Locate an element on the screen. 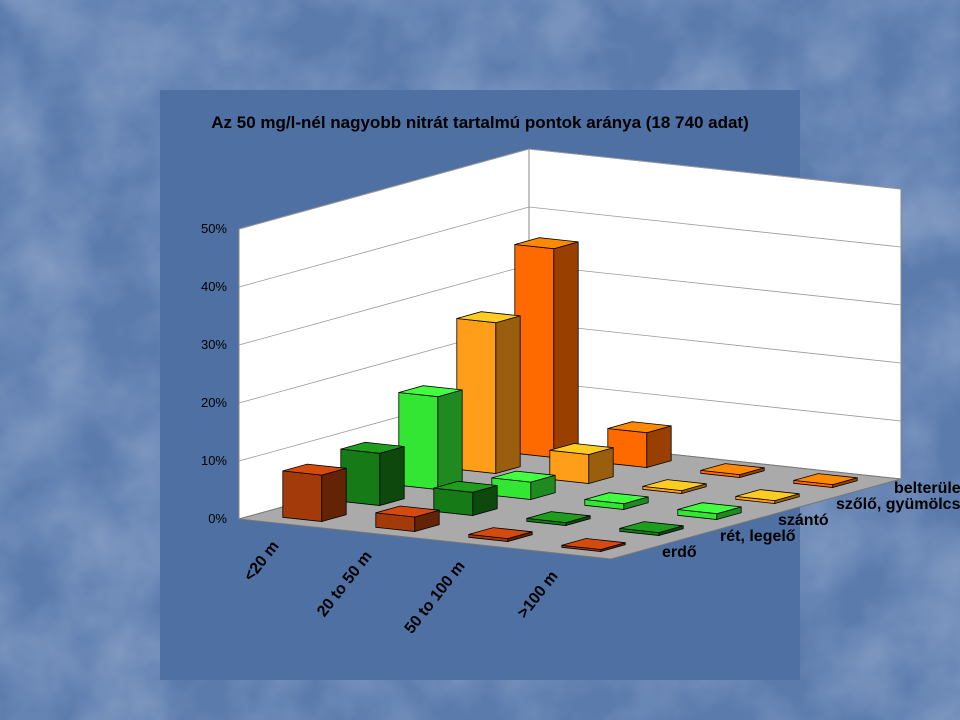 Image resolution: width=960 pixels, height=720 pixels. y-tick-label: 10% is located at coordinates (214, 460).